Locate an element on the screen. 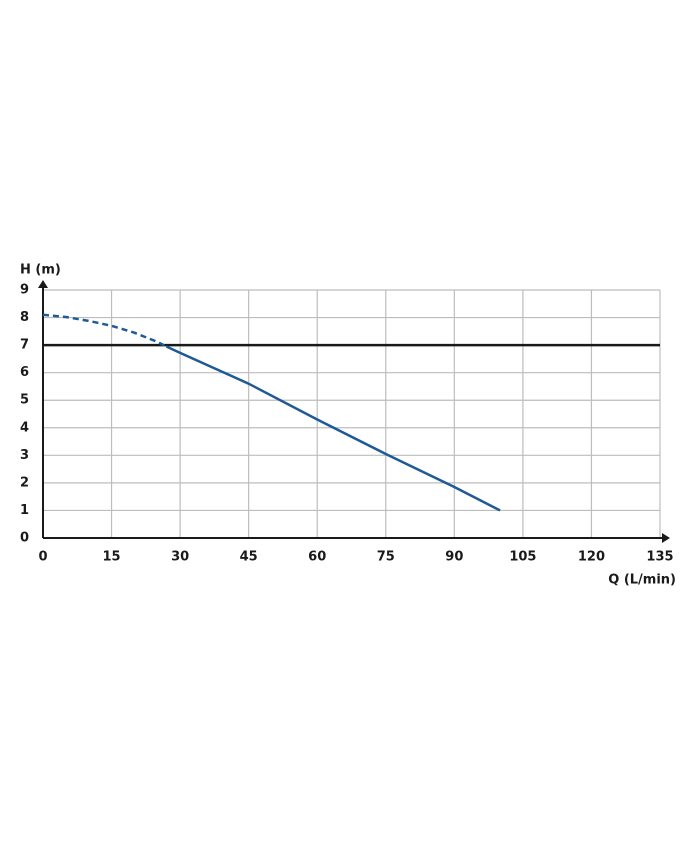 The width and height of the screenshot is (700, 850). x-tick-label: 0 is located at coordinates (42, 557).